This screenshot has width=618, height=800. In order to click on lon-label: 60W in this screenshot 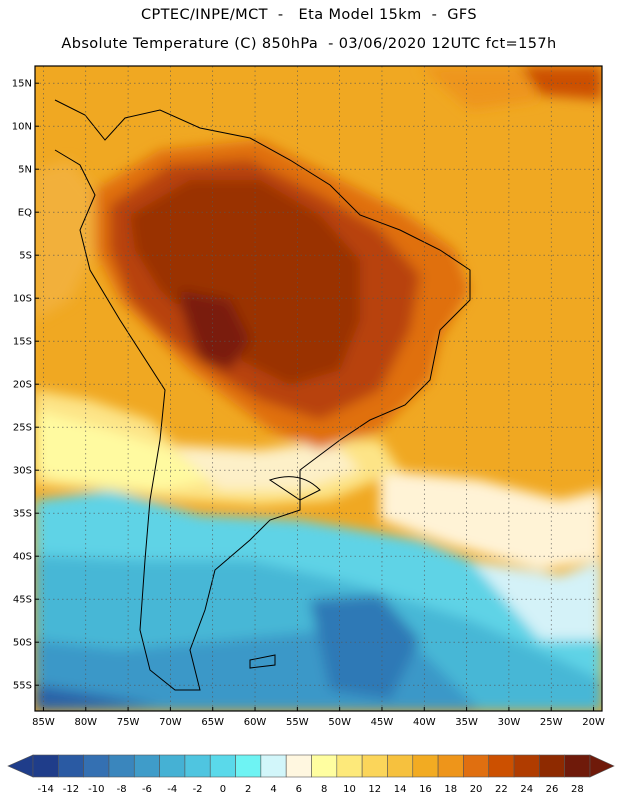, I will do `click(255, 722)`.